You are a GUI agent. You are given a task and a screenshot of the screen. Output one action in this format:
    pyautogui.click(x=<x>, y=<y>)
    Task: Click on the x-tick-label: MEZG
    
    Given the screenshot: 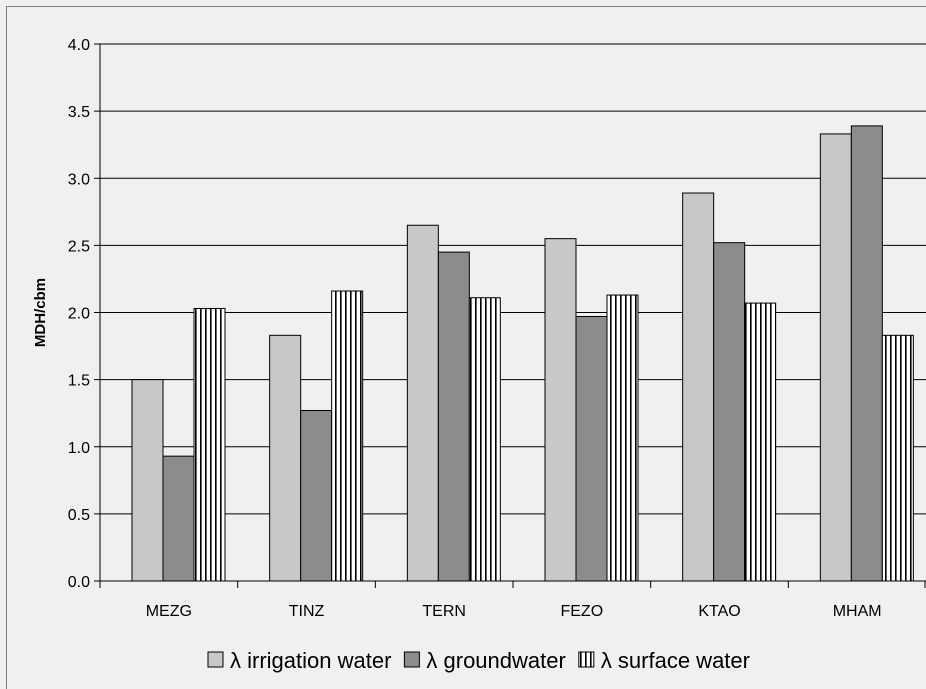 What is the action you would take?
    pyautogui.click(x=169, y=611)
    